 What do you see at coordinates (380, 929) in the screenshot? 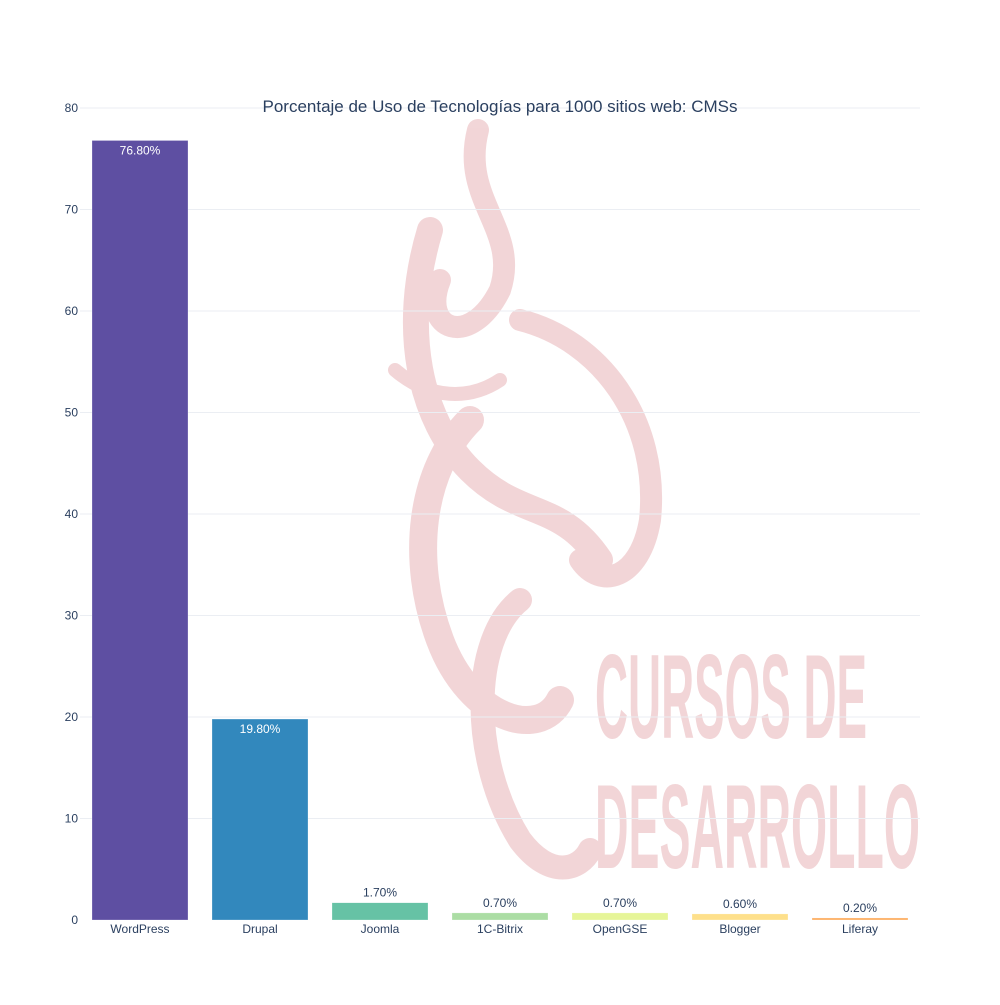
I see `x-tick-label: Joomla` at bounding box center [380, 929].